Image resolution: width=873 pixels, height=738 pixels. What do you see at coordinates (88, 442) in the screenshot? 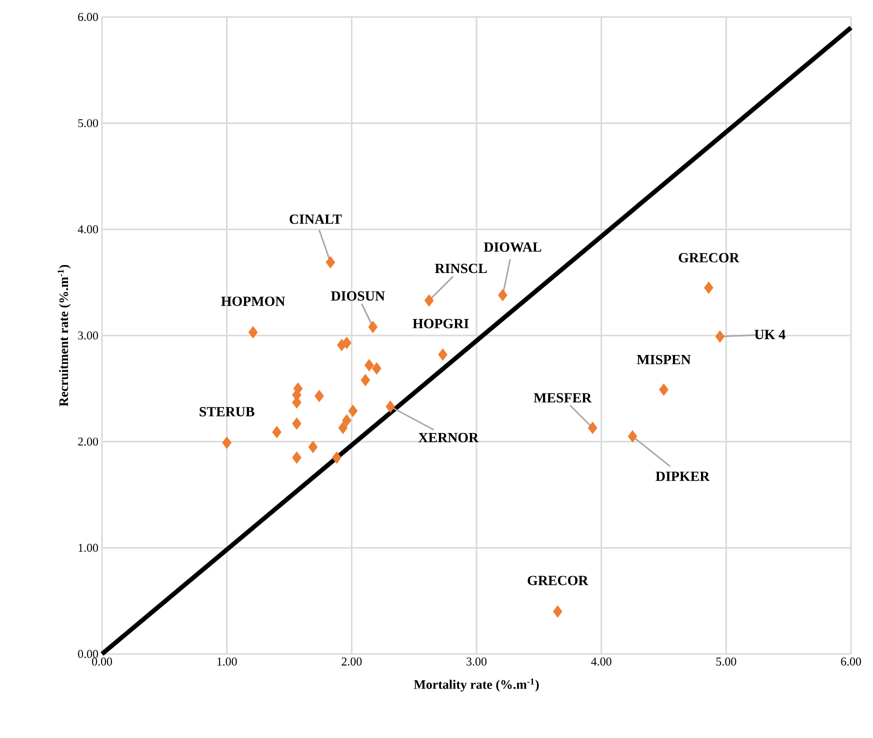
I see `y-tick-label: 2.00` at bounding box center [88, 442].